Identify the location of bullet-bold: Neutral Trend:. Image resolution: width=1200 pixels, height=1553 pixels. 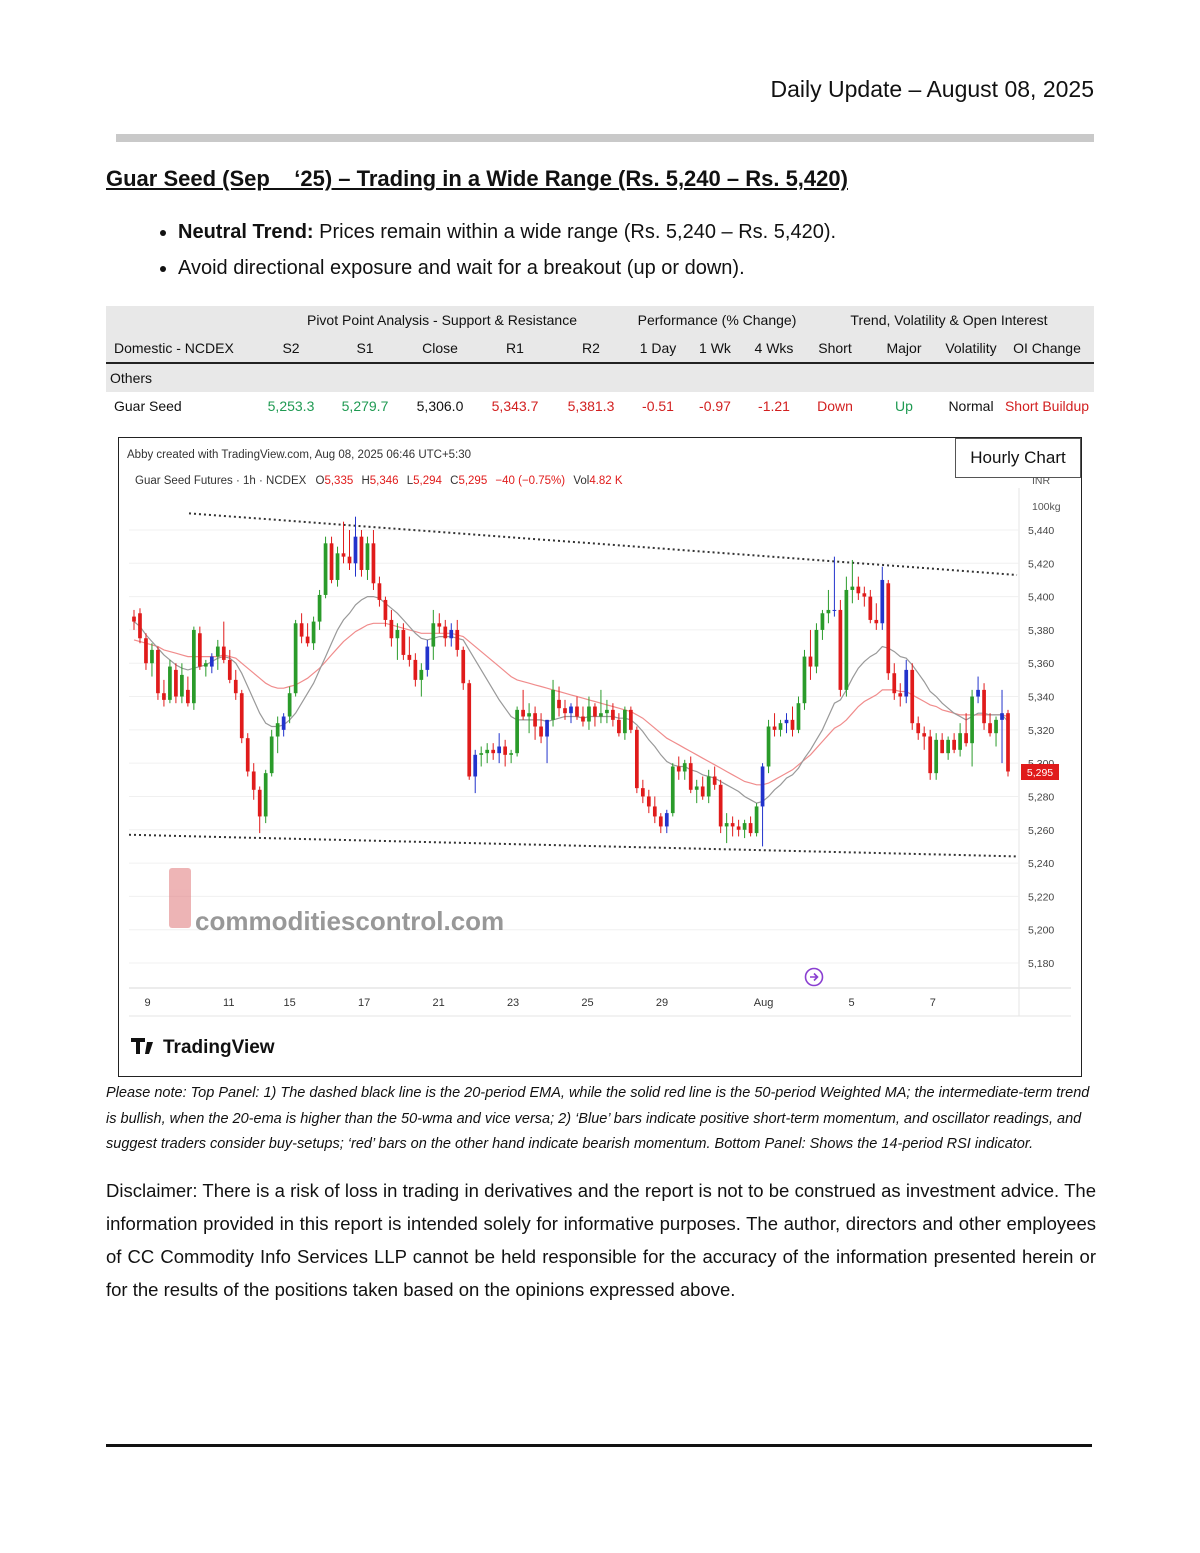
(246, 232).